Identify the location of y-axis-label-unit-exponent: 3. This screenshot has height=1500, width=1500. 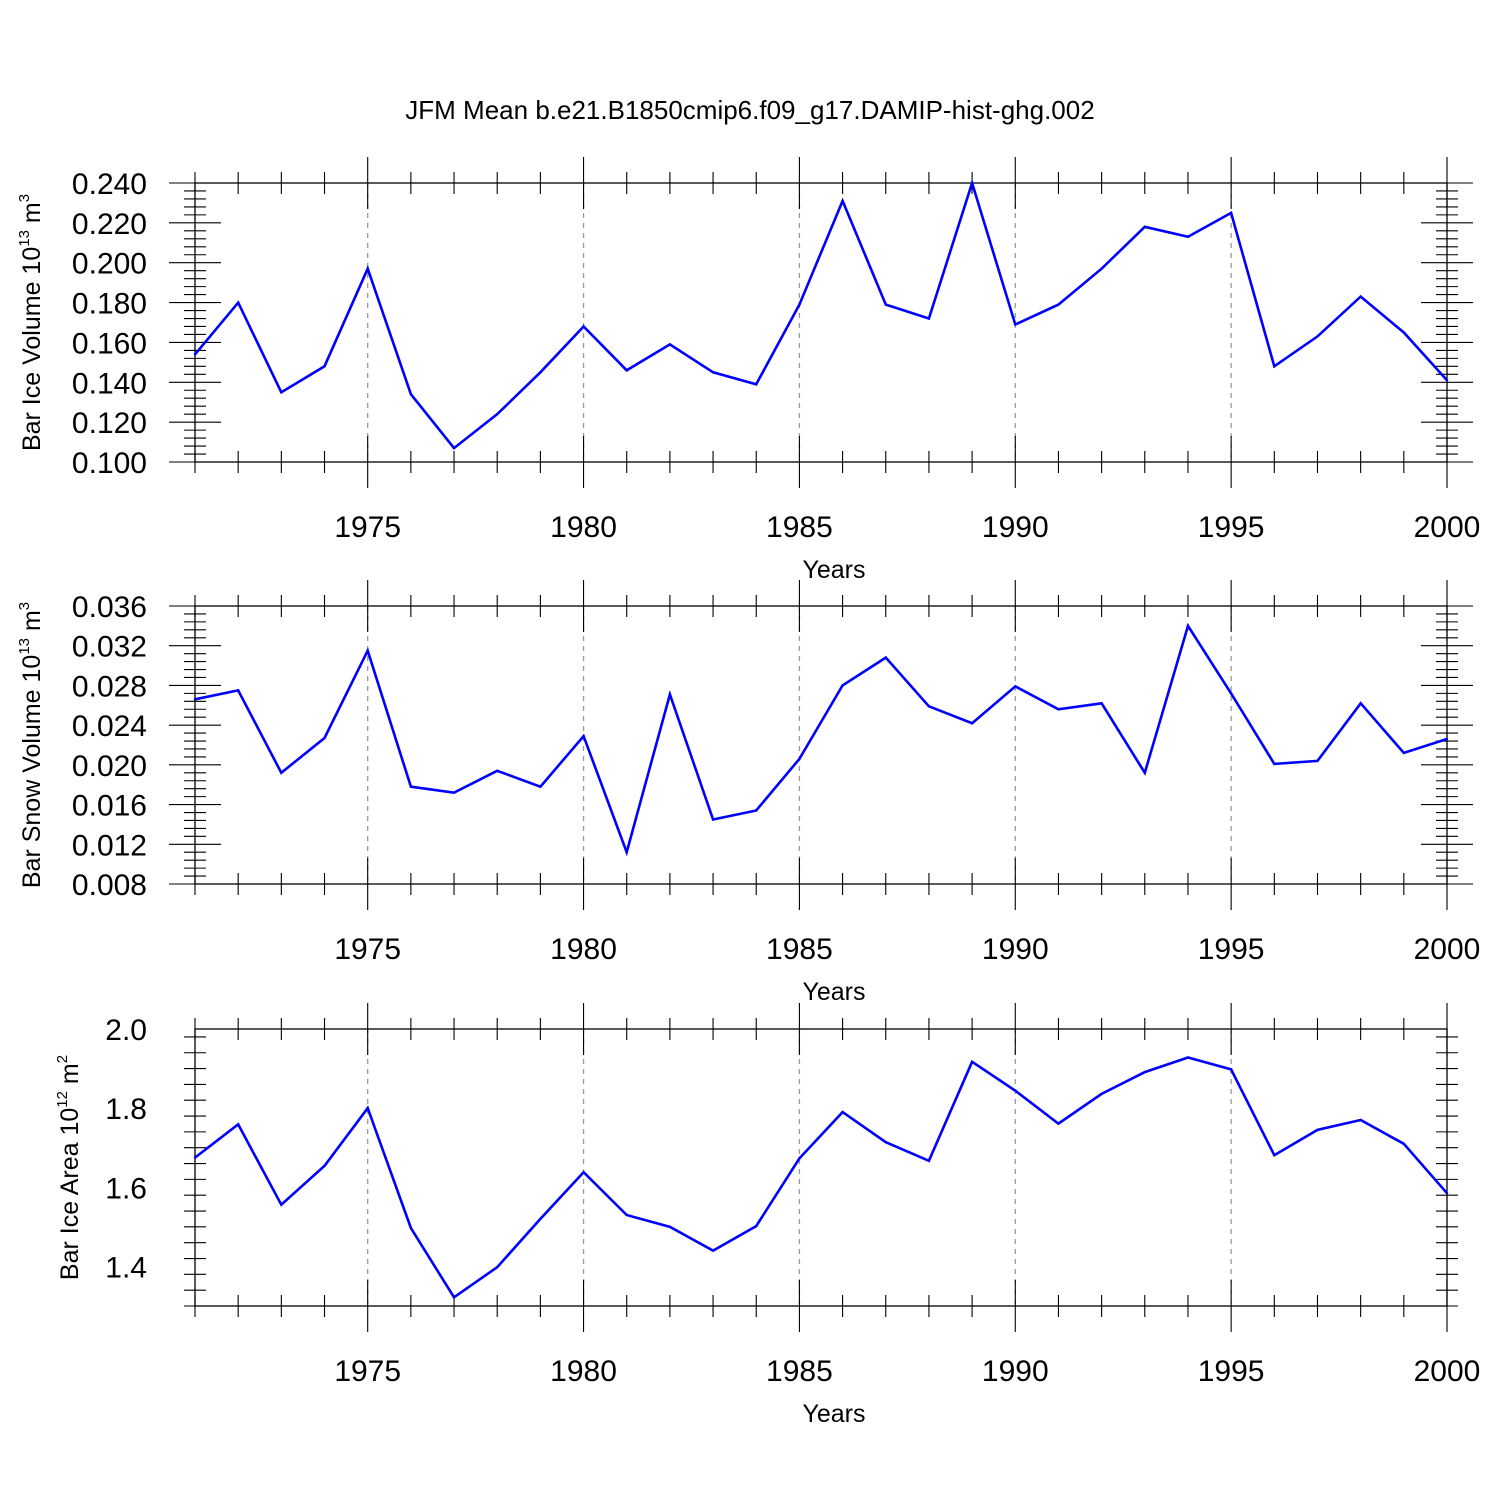
(24, 606).